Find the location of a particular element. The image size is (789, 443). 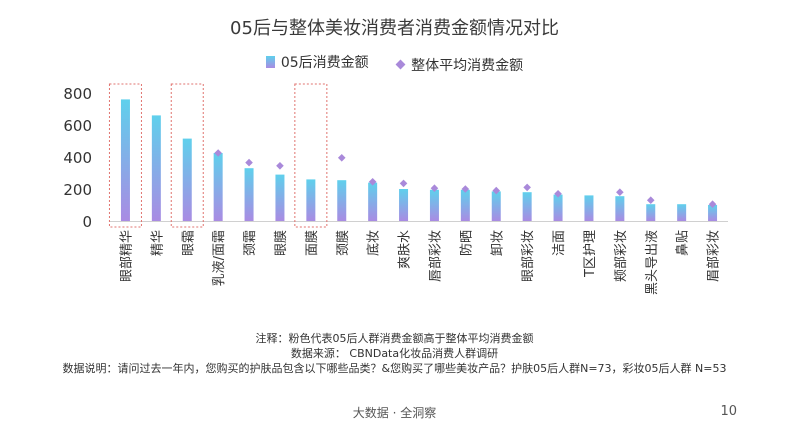

chart-title: 05后与整体美妆消费者消费金额情况对比 is located at coordinates (394, 28).